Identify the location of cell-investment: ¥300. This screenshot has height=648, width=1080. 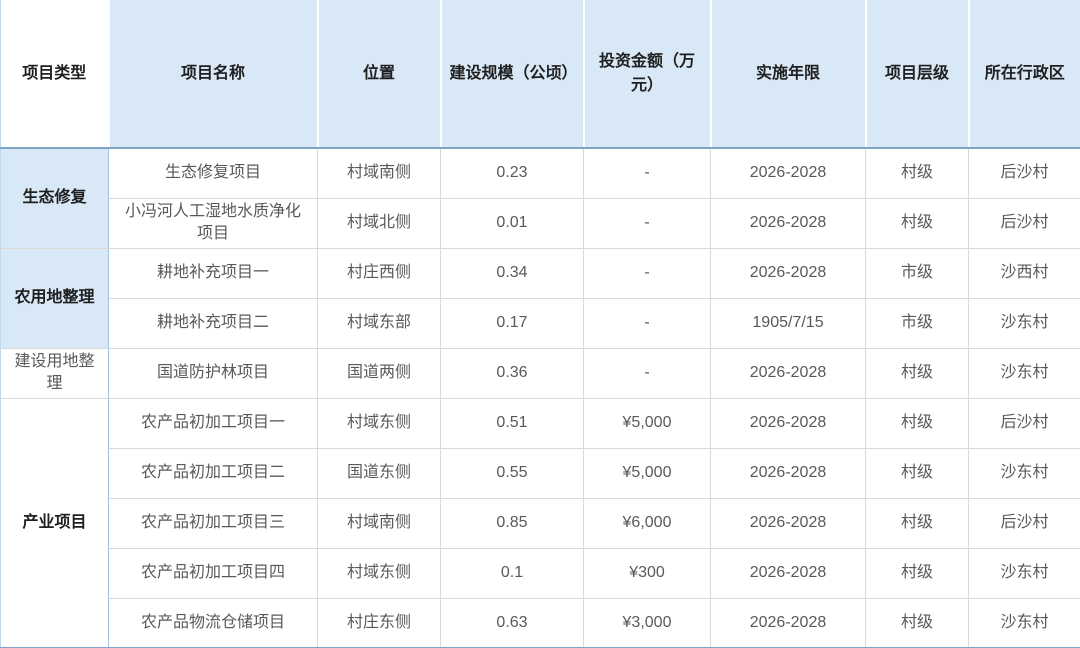
(647, 573).